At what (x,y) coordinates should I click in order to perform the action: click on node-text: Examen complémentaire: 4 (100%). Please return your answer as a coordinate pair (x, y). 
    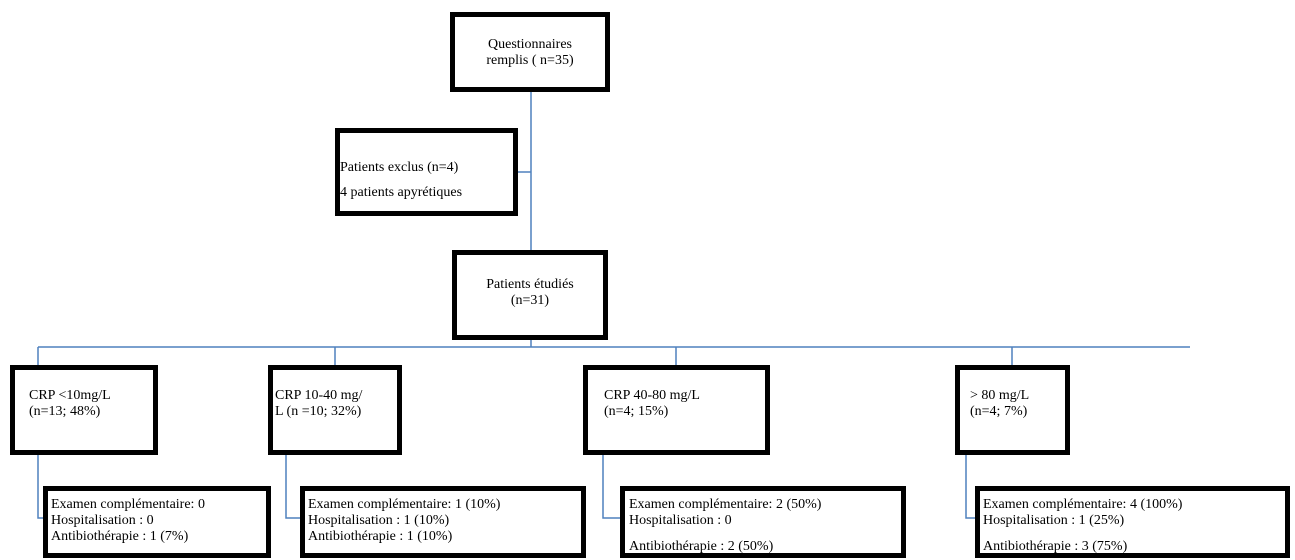
    Looking at the image, I should click on (1083, 504).